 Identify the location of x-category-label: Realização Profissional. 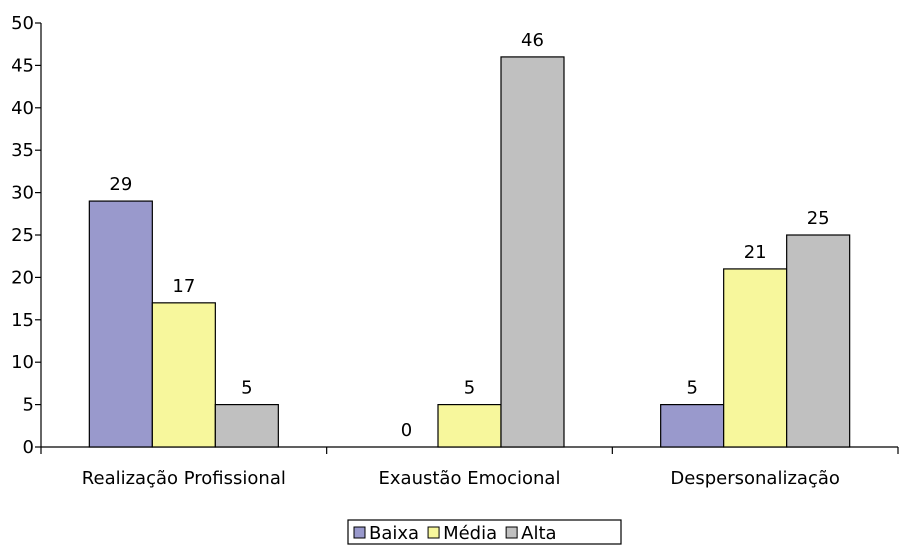
(184, 478).